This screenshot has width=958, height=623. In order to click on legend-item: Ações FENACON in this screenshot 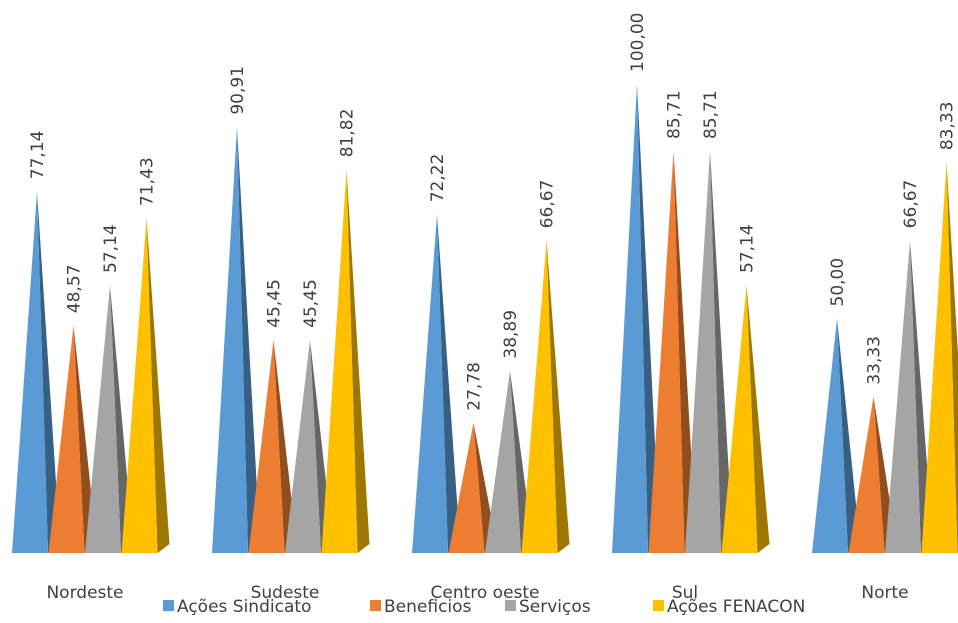, I will do `click(729, 607)`.